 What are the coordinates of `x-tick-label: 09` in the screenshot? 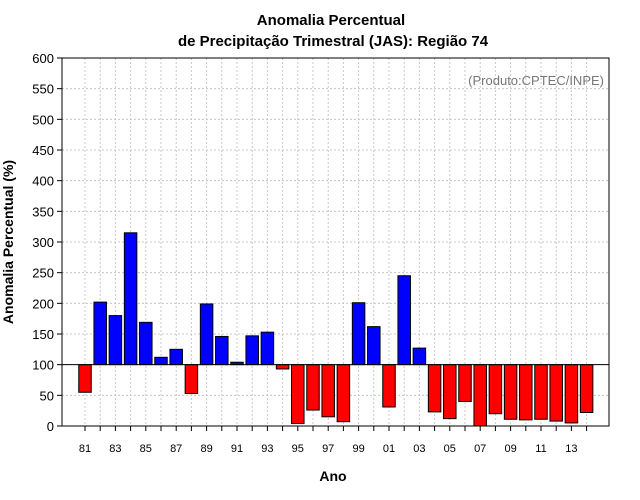 It's located at (510, 449).